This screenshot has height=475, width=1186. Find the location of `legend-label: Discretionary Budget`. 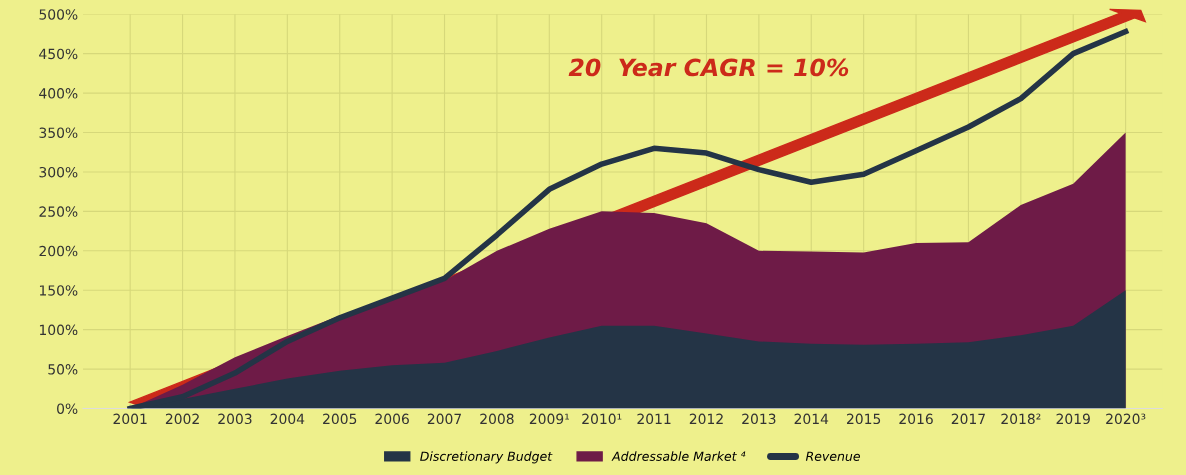

legend-label: Discretionary Budget is located at coordinates (486, 457).